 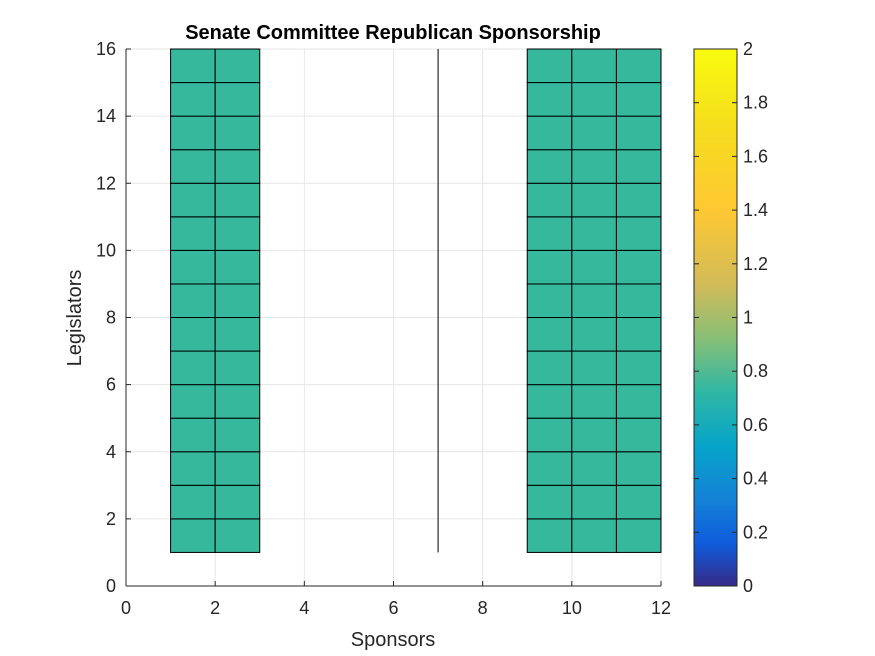 What do you see at coordinates (748, 318) in the screenshot?
I see `colorbar-tick-label: 1` at bounding box center [748, 318].